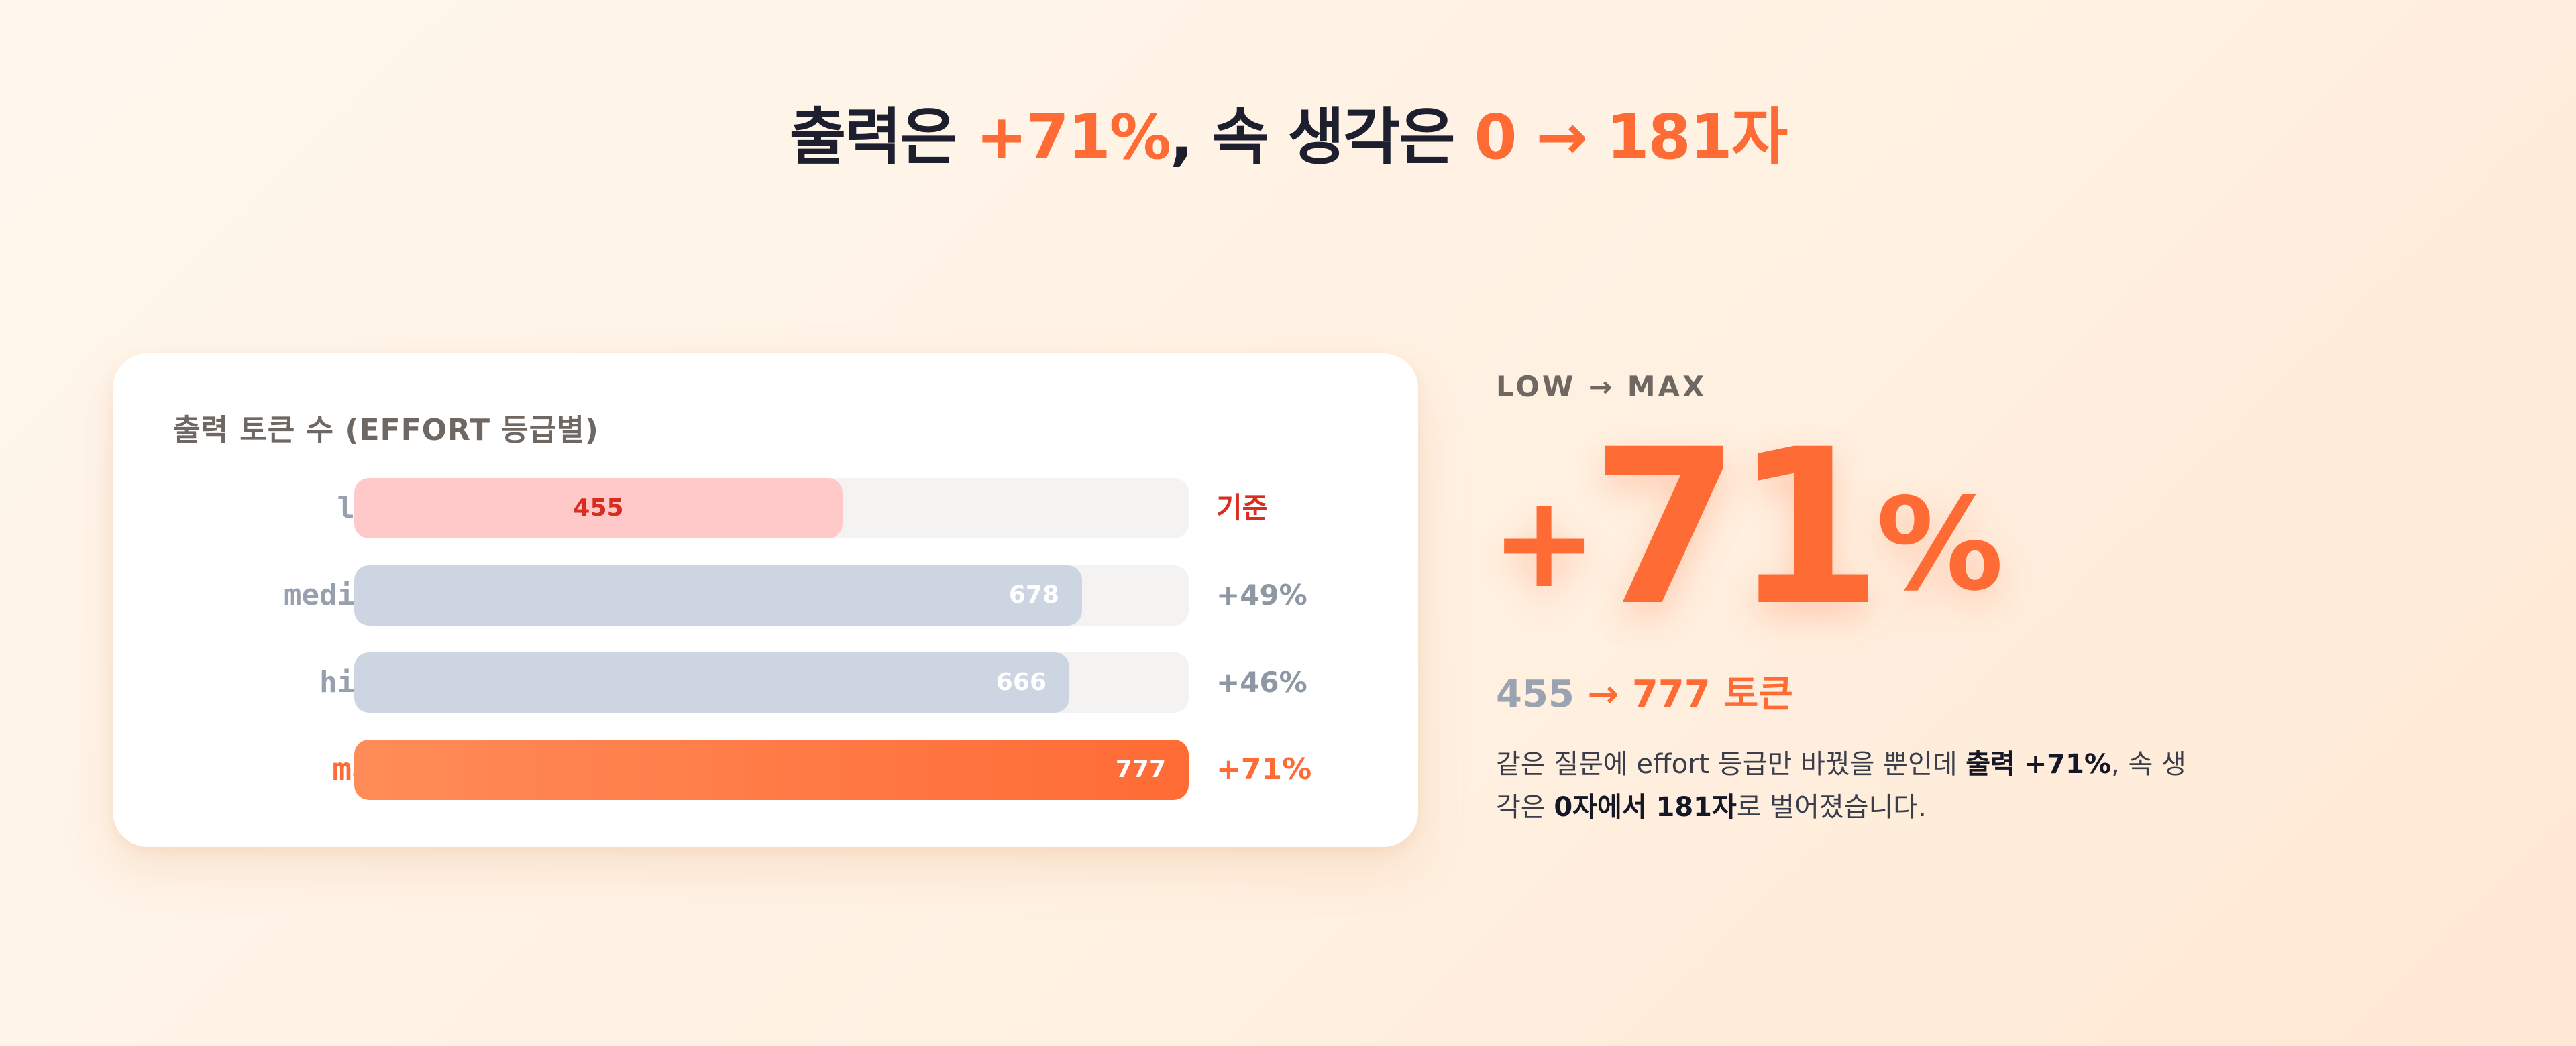  I want to click on bar-row-high: high666+46%, so click(765, 682).